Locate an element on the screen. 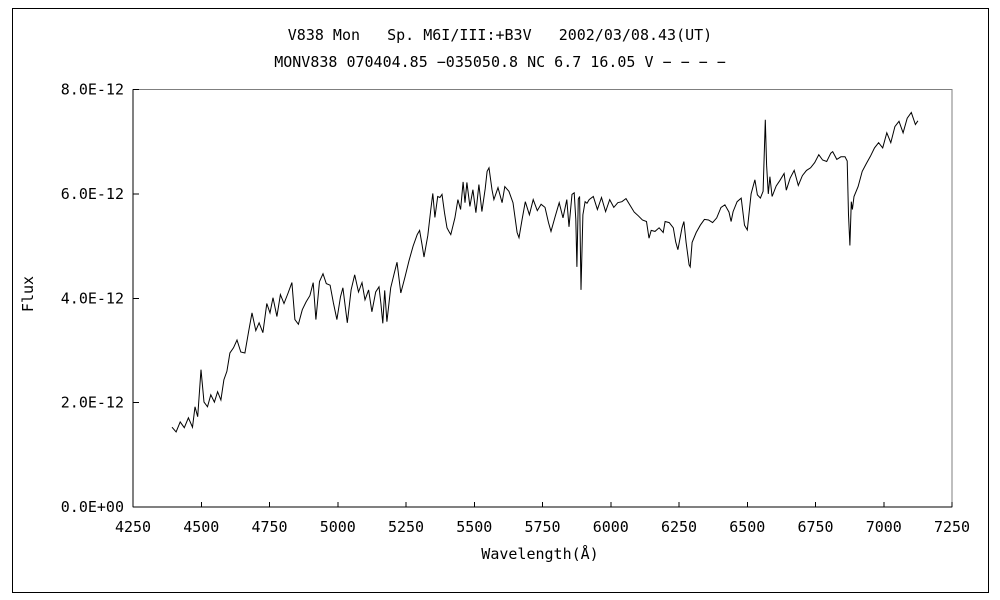 The image size is (1000, 600). x-tick-label: 5000 is located at coordinates (338, 527).